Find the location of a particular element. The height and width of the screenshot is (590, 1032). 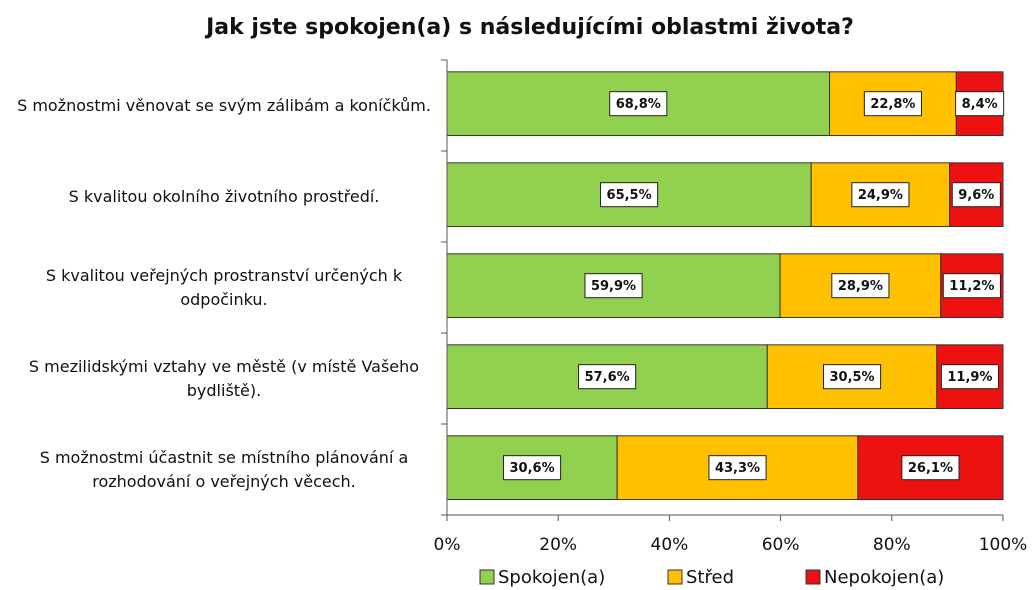

data-label: 9,6% is located at coordinates (976, 195).